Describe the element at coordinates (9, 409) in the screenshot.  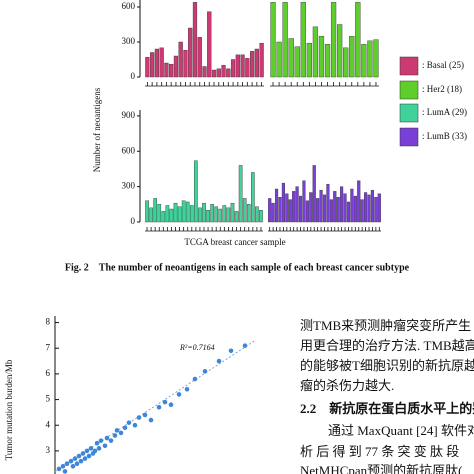
I see `y-axis-label: Tumor mutation burden/Mb` at that location.